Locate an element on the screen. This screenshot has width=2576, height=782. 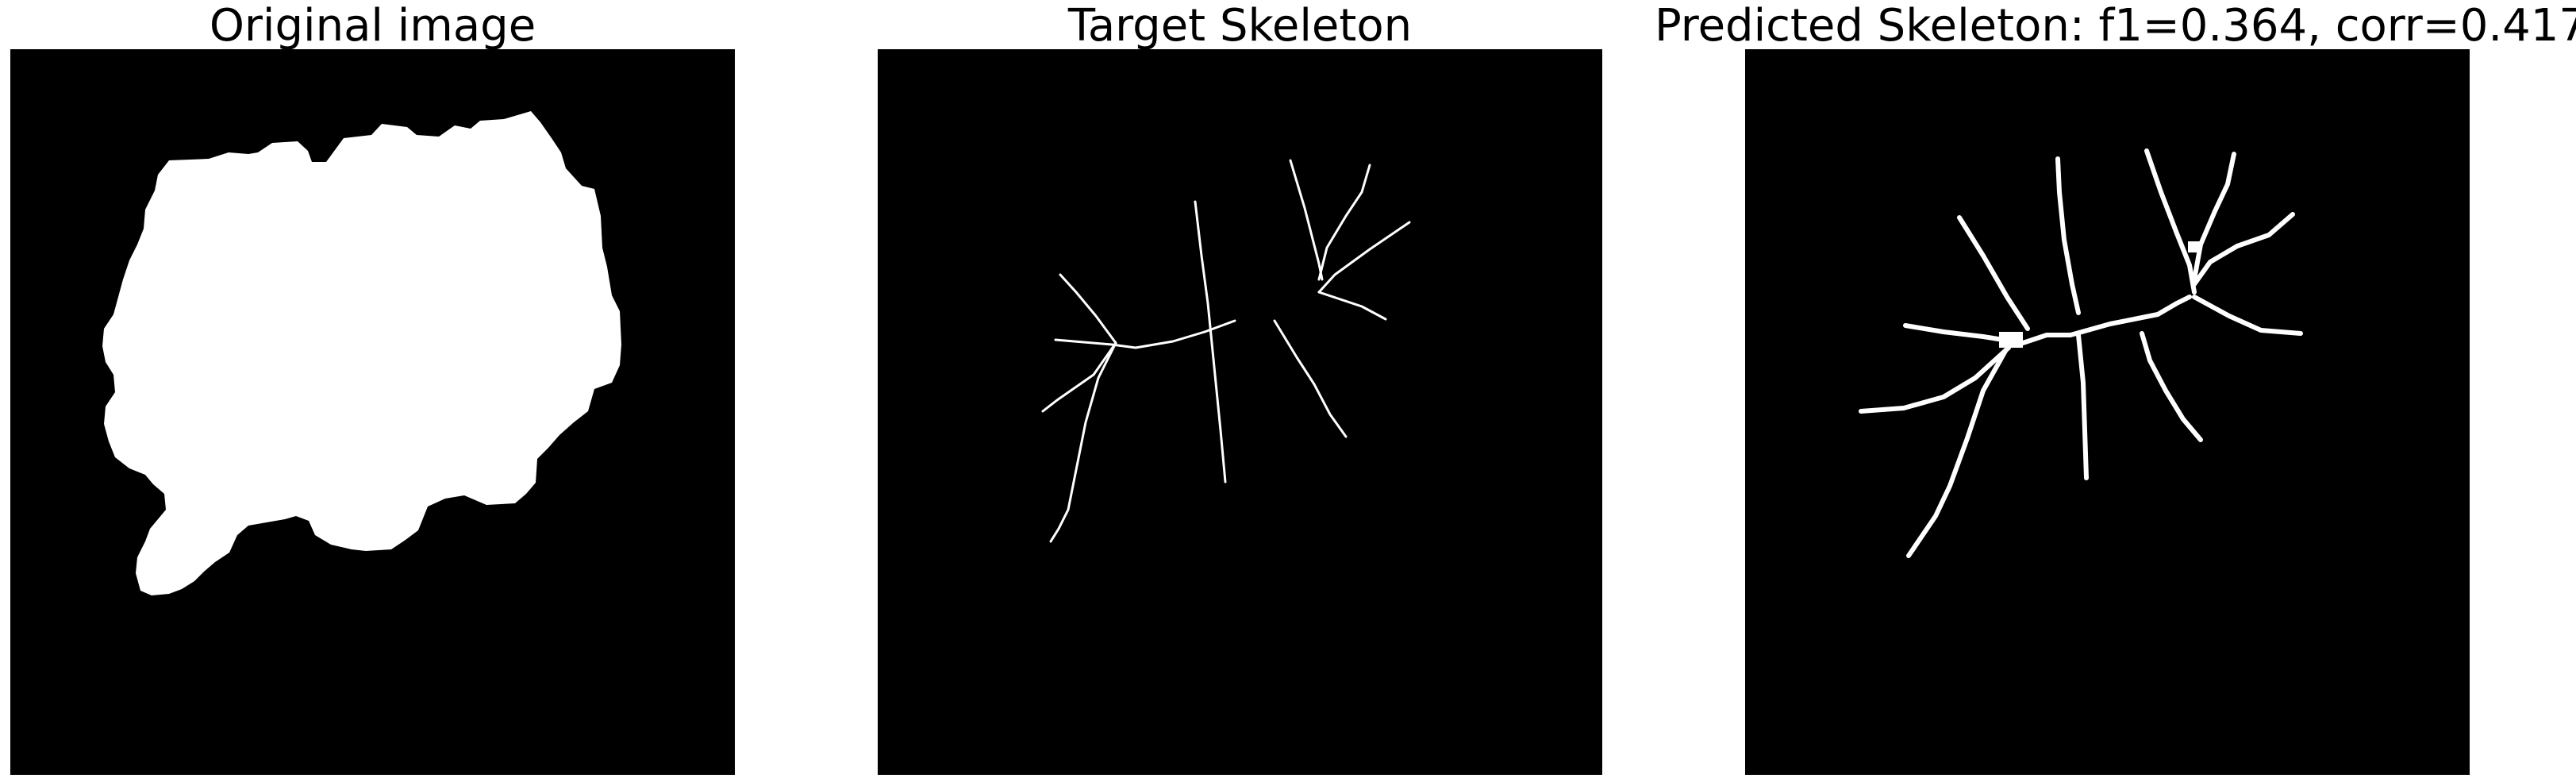
blob-shape is located at coordinates (361, 353).